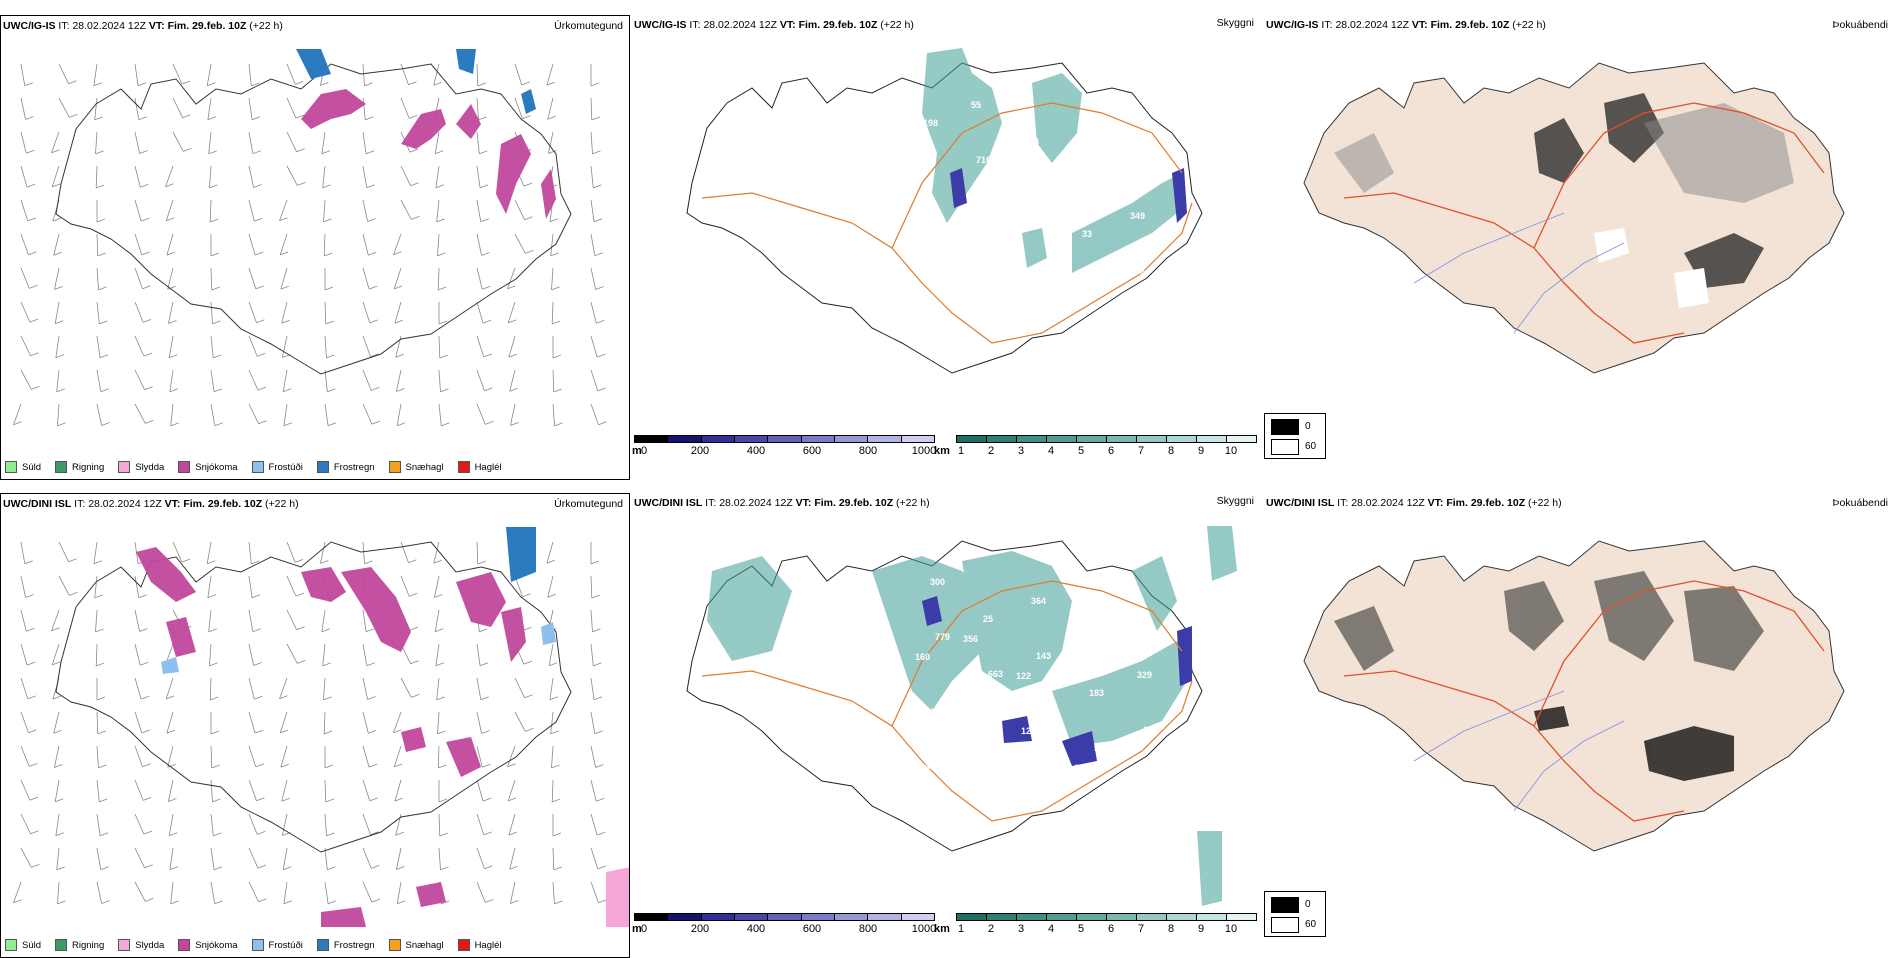 This screenshot has width=1900, height=958. I want to click on visibility-value-label: 779, so click(942, 637).